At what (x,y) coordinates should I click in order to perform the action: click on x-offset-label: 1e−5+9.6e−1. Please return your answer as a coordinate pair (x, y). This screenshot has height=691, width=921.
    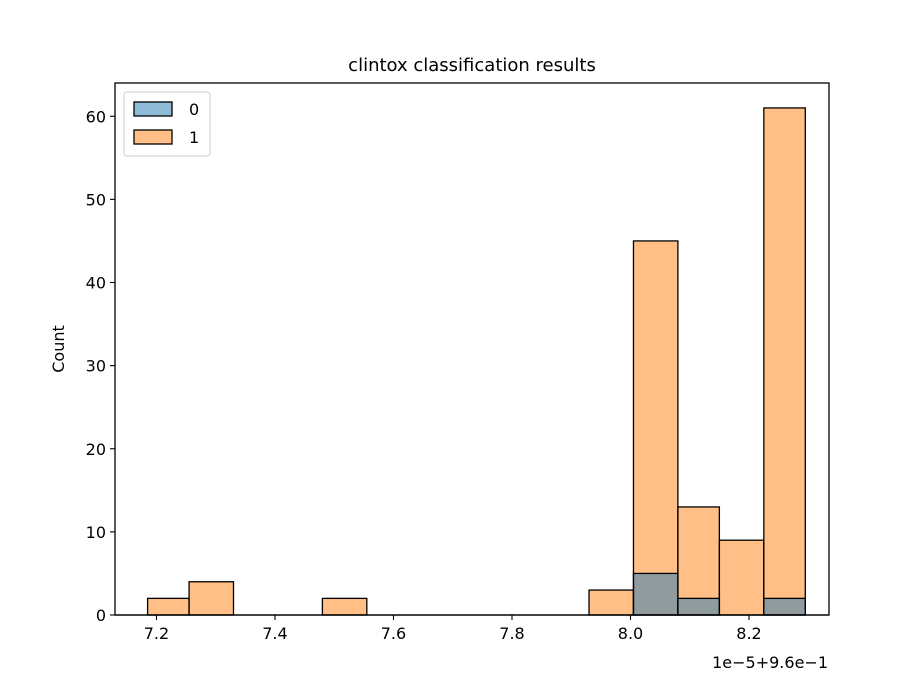
    Looking at the image, I should click on (770, 662).